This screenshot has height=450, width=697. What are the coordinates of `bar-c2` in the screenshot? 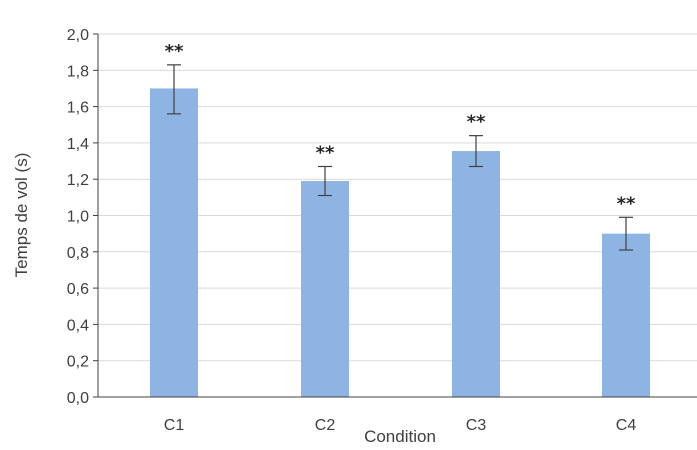 It's located at (325, 289).